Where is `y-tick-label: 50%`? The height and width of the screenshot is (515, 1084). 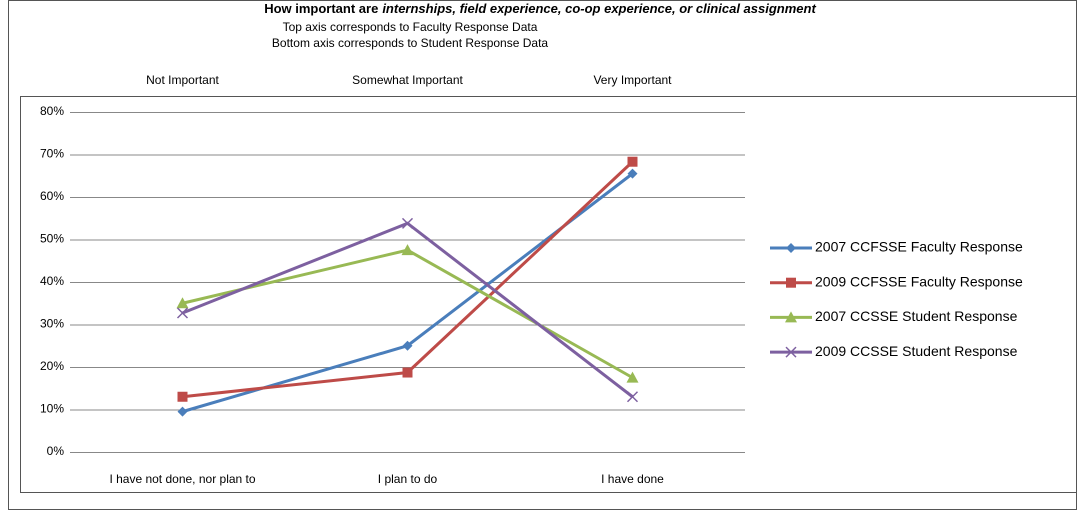 y-tick-label: 50% is located at coordinates (52, 239).